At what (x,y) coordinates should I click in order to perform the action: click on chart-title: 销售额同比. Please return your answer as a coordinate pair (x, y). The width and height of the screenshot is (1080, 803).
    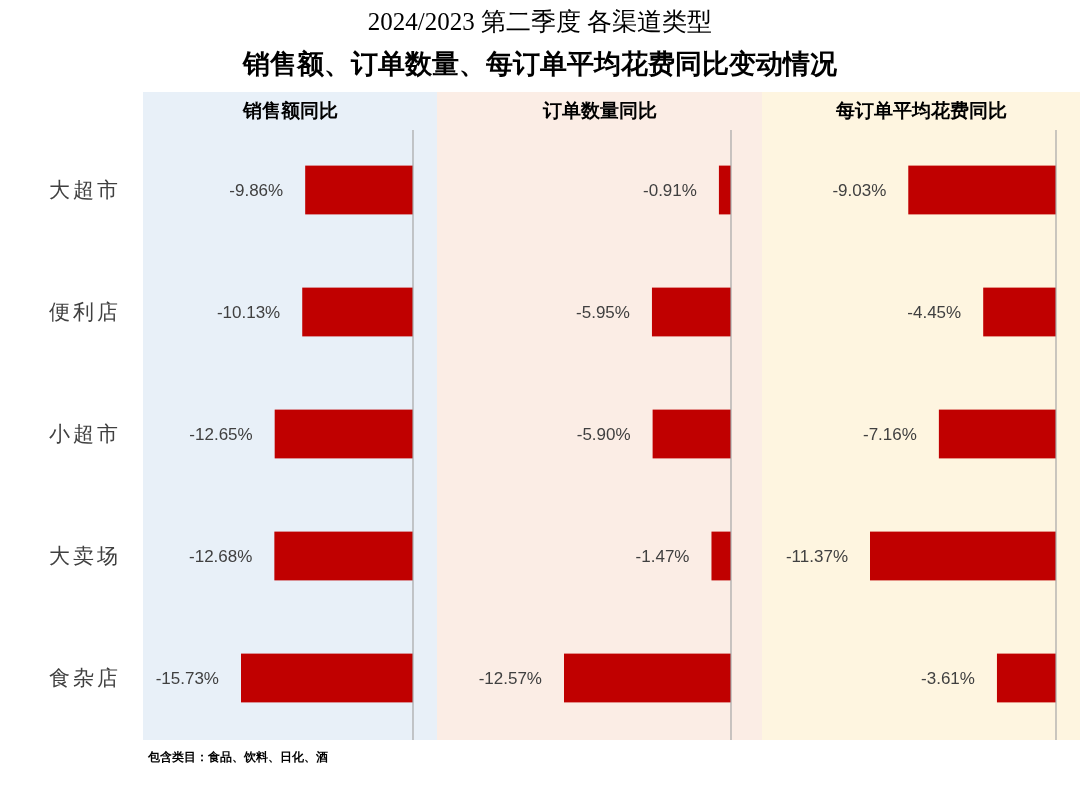
    Looking at the image, I should click on (289, 110).